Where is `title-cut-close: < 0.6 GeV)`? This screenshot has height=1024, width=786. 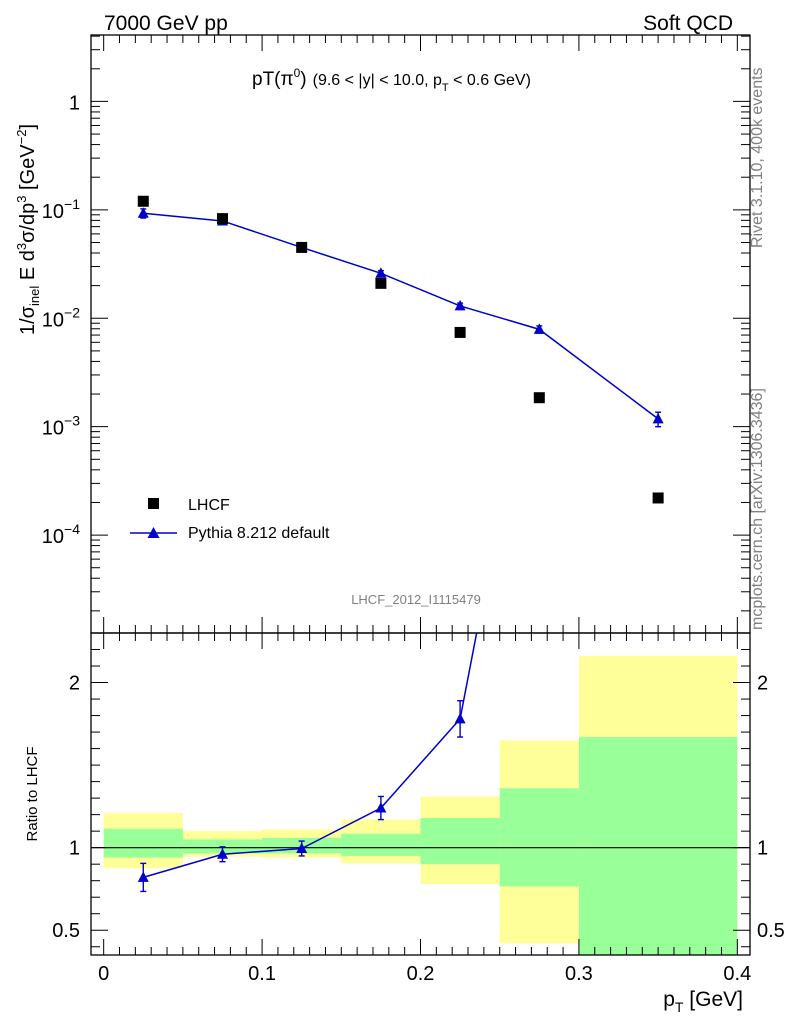
title-cut-close: < 0.6 GeV) is located at coordinates (490, 80).